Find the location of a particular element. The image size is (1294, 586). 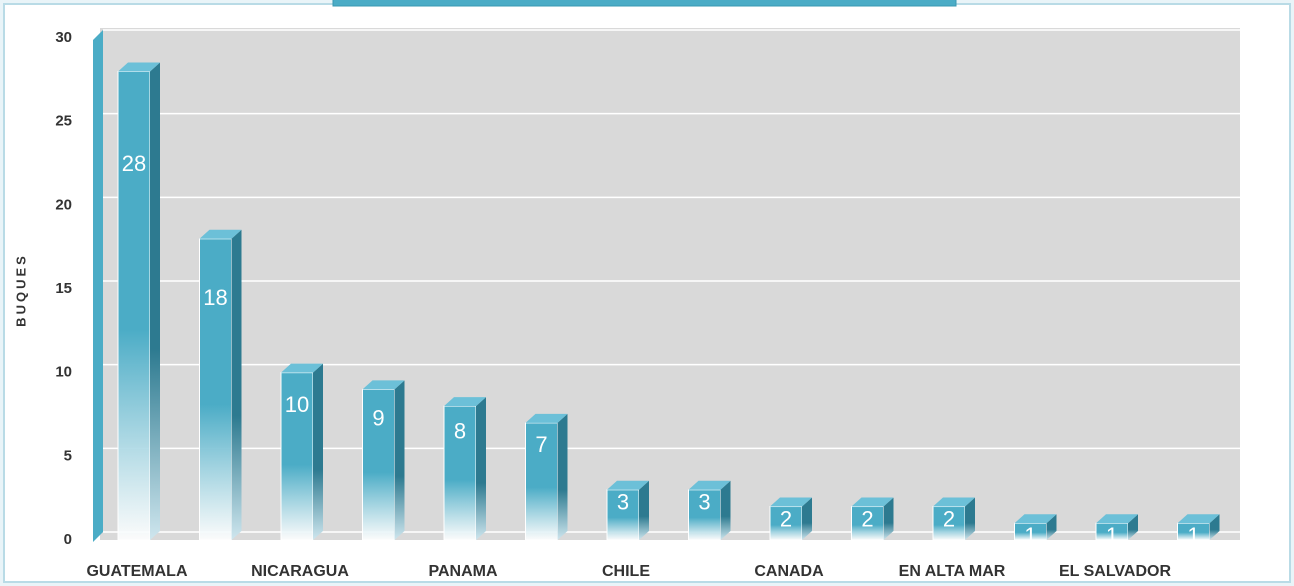

title-box is located at coordinates (644, 3).